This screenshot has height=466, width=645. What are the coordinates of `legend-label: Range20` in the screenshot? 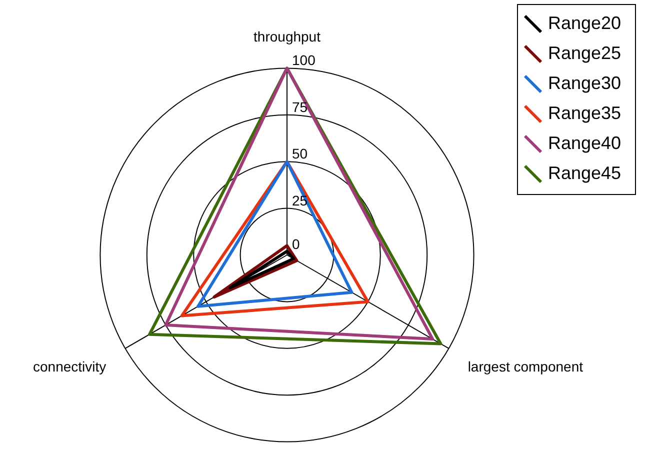 It's located at (585, 22).